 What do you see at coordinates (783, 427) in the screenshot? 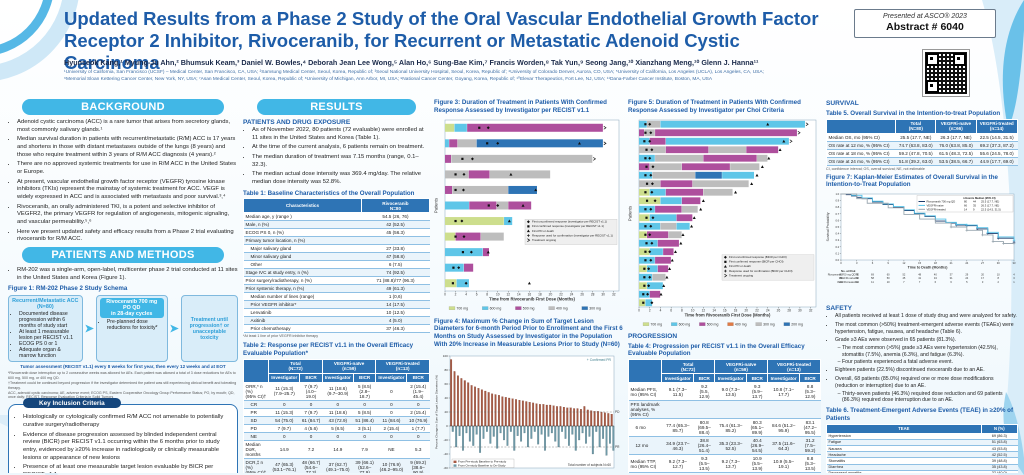
I see `table-cell: 84.6 (51.2–95.9)` at bounding box center [783, 427].